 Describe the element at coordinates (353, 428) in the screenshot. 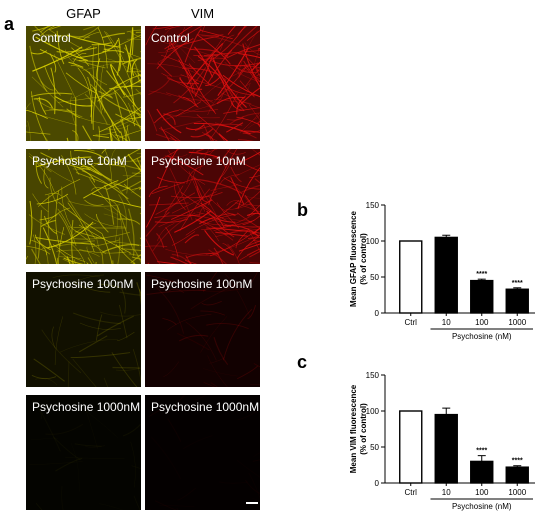

I see `y-axis-label: Mean VIM fluorescence` at that location.